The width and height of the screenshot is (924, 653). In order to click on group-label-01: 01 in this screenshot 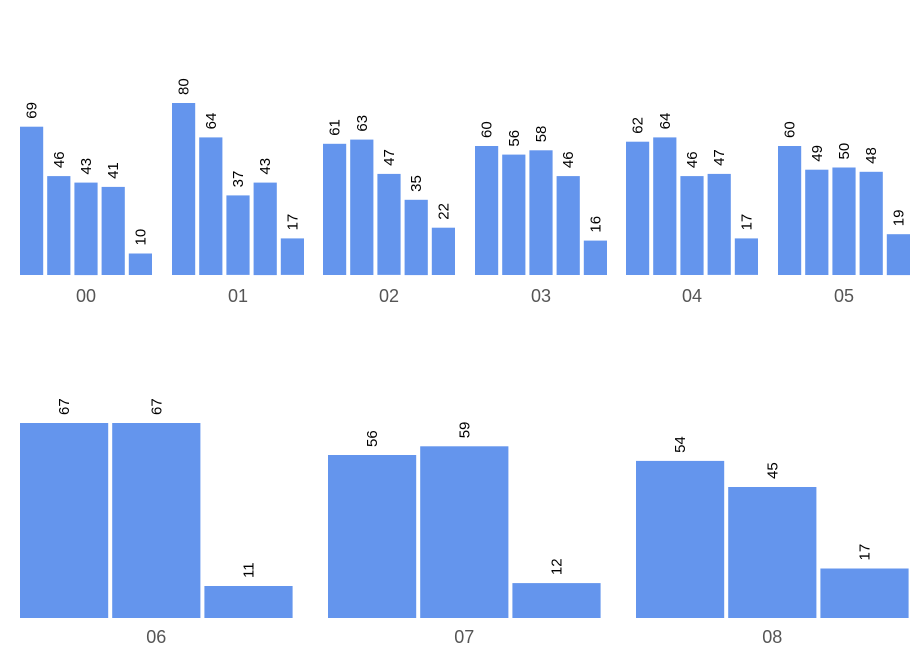, I will do `click(238, 296)`.